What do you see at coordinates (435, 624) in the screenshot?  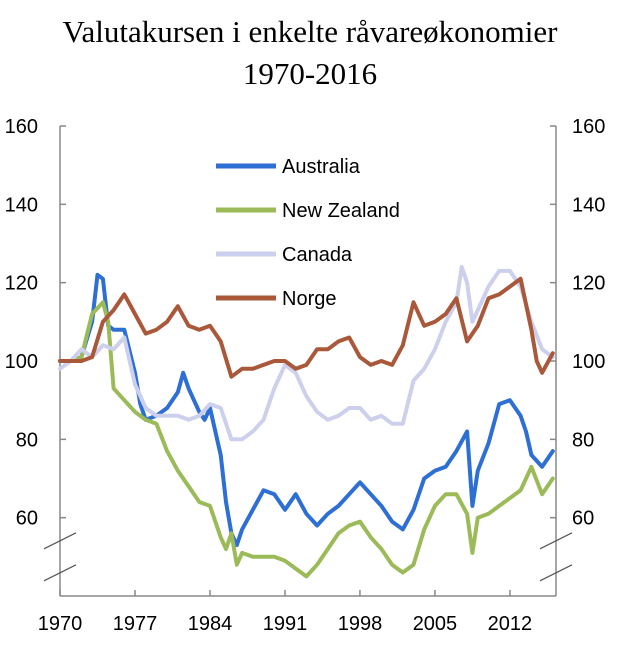 I see `x-tick-label: 2005` at bounding box center [435, 624].